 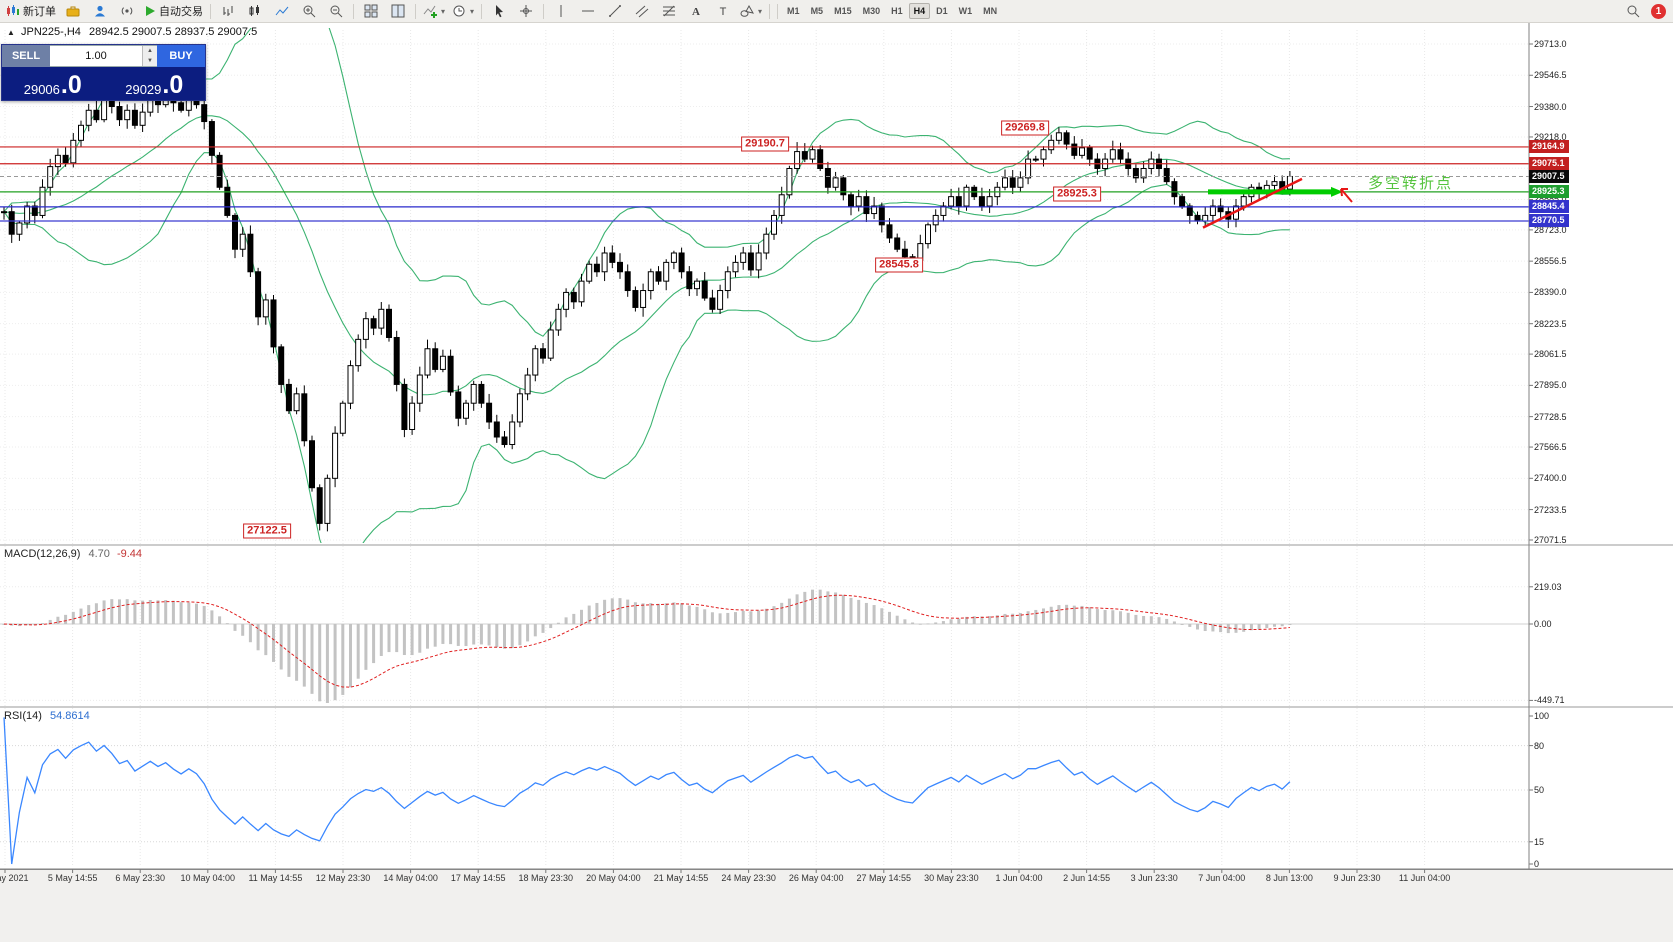 I want to click on time-axis-label: 6 May 23:30, so click(x=140, y=878).